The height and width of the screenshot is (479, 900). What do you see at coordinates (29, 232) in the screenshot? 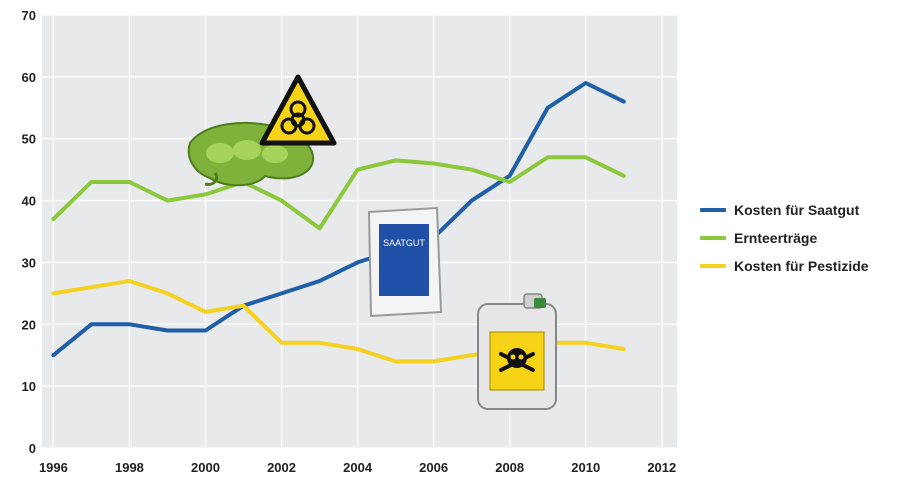
I see `y-axis-tick-labels: 0 10 20 30 40 50 60 70` at bounding box center [29, 232].